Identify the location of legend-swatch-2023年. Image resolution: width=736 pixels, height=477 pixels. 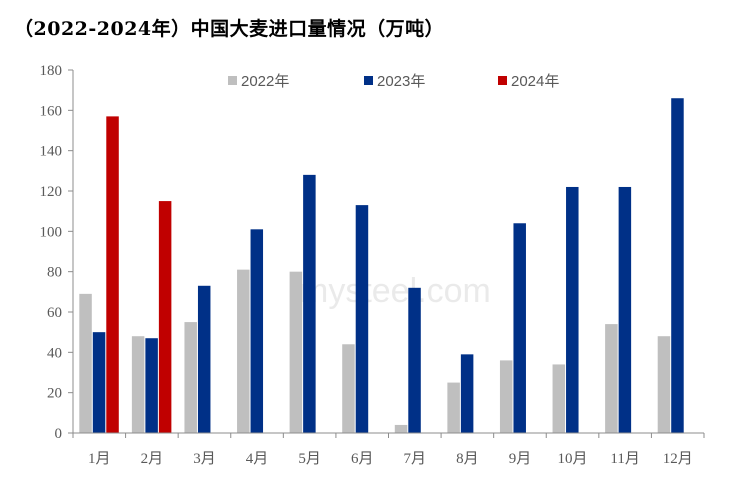
(368, 80).